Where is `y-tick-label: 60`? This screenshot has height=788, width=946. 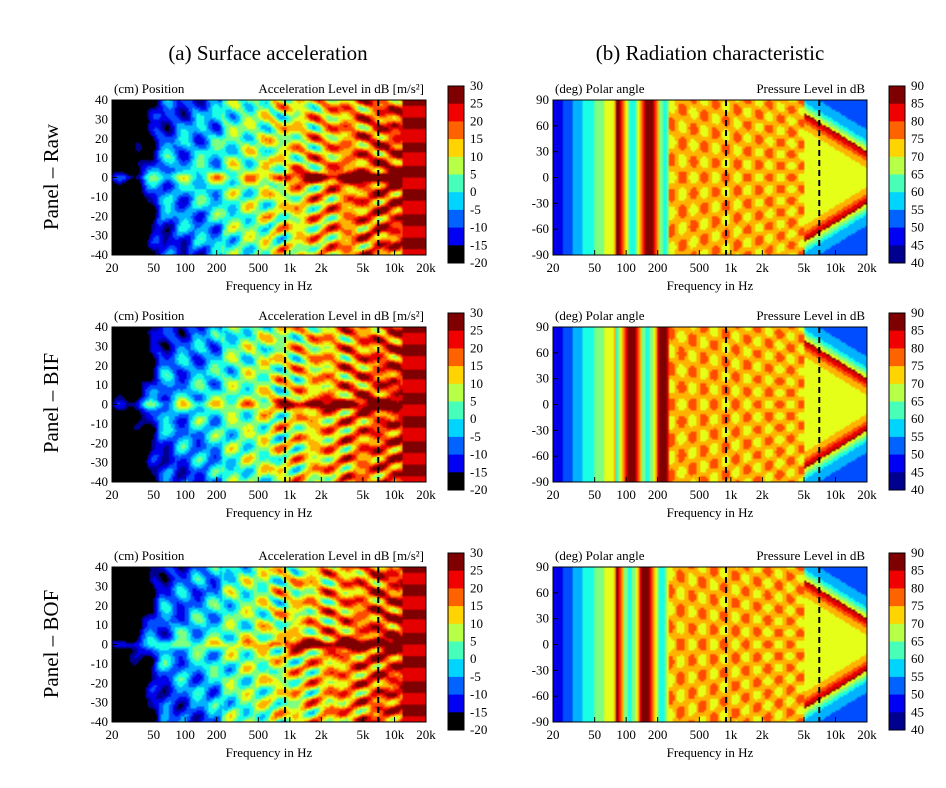 y-tick-label: 60 is located at coordinates (542, 352).